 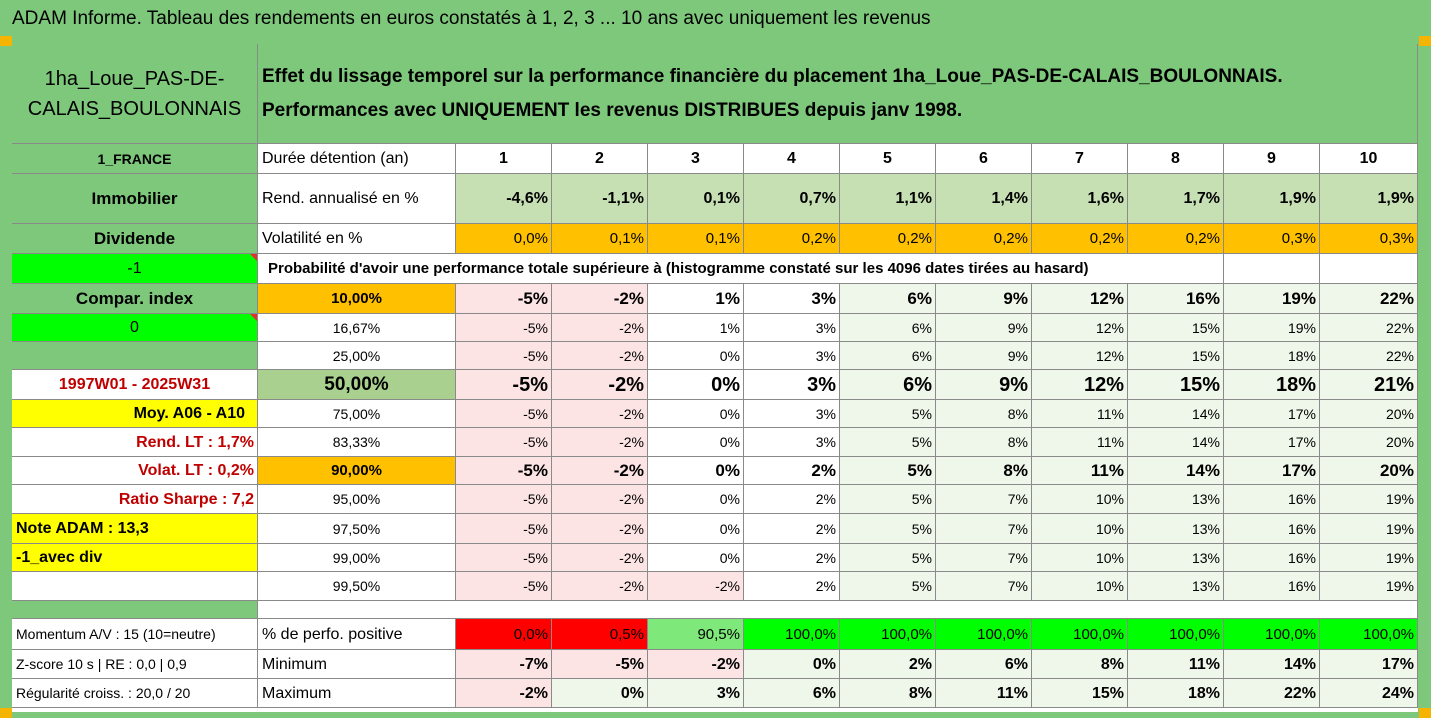 What do you see at coordinates (888, 664) in the screenshot?
I see `minimum-value: 2%` at bounding box center [888, 664].